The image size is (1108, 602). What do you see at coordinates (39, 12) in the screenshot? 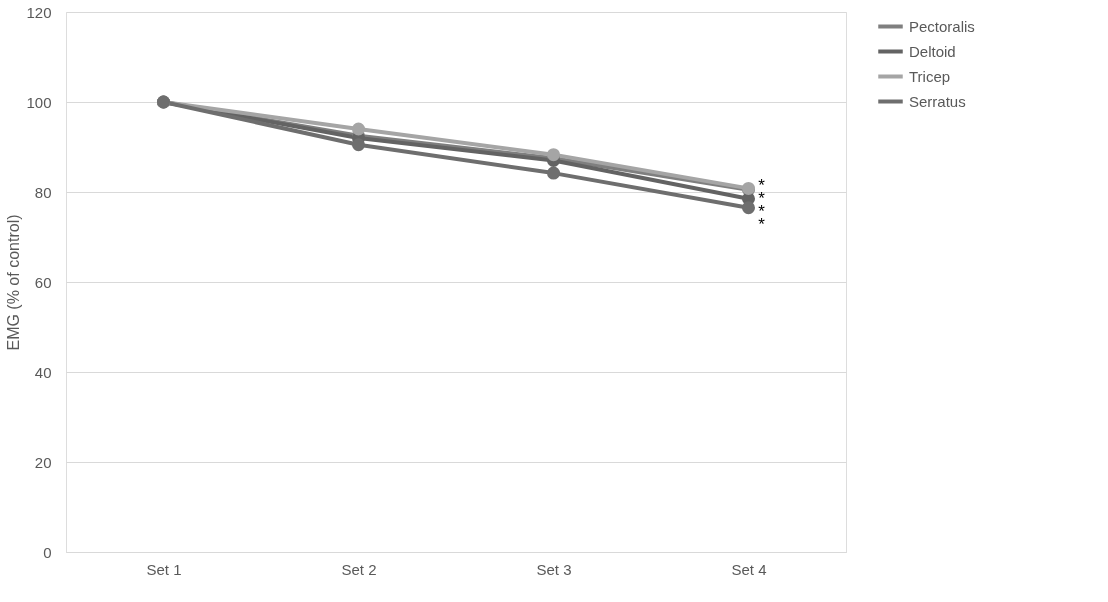
I see `y-tick-label: 120` at bounding box center [39, 12].